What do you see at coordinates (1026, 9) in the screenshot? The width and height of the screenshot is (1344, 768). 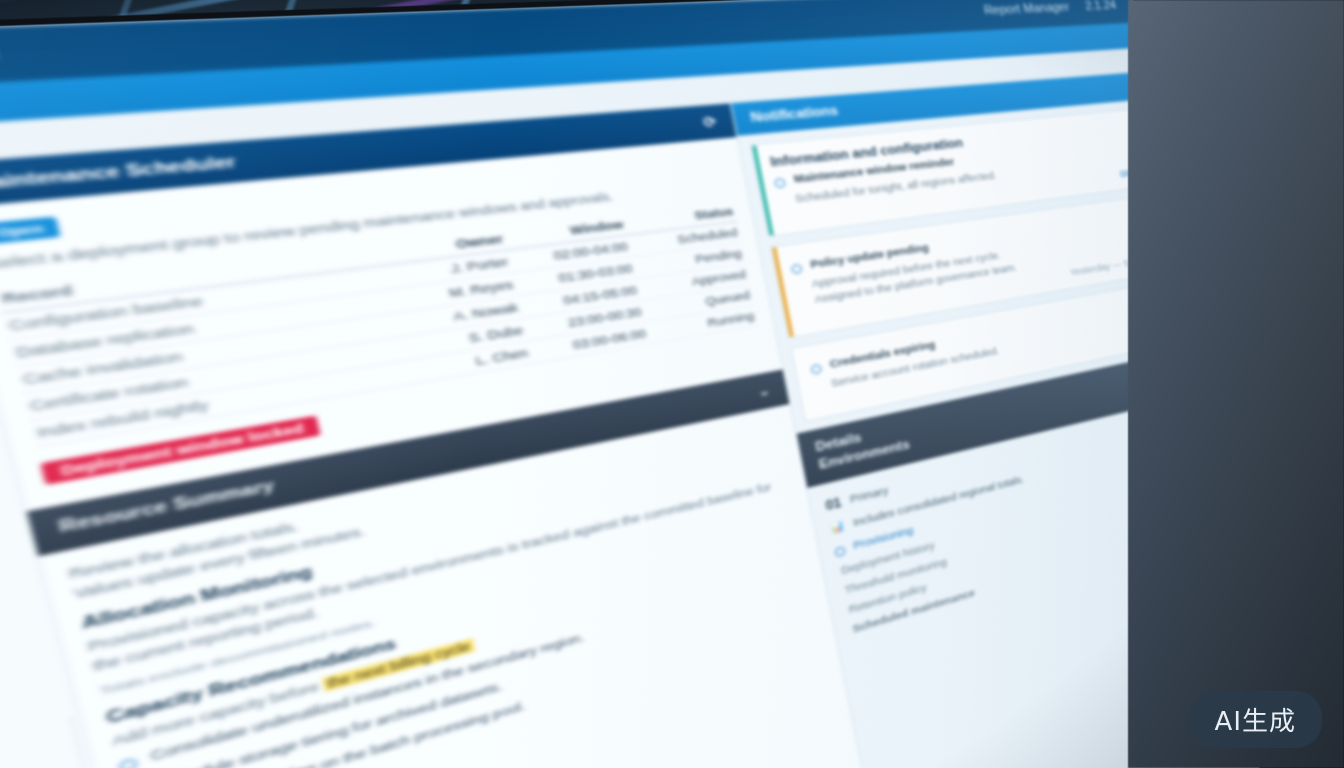 I see `report-manager-link: Report Manager` at bounding box center [1026, 9].